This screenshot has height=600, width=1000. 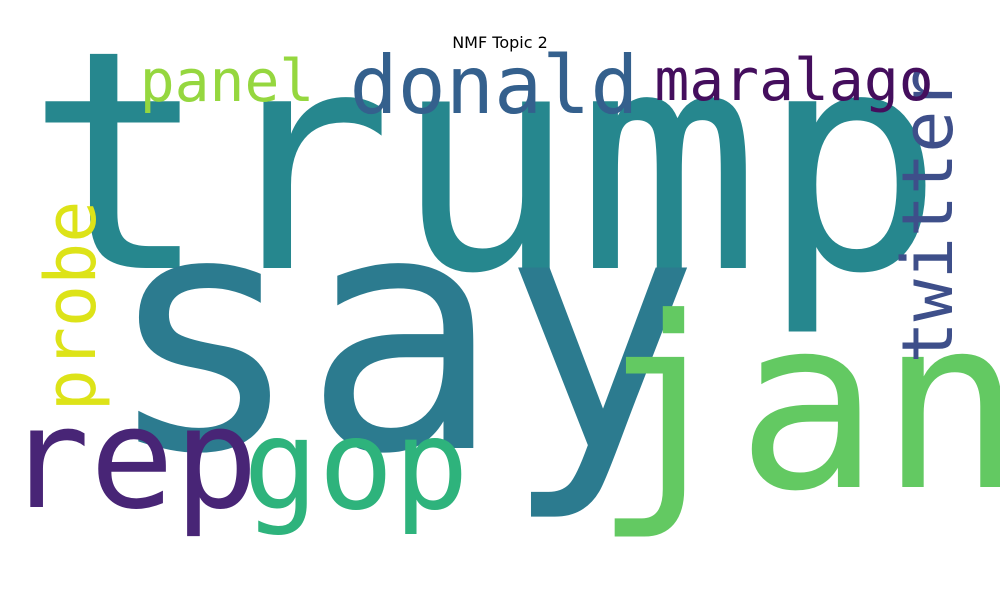 What do you see at coordinates (500, 42) in the screenshot?
I see `chart-title: NMF Topic 2` at bounding box center [500, 42].